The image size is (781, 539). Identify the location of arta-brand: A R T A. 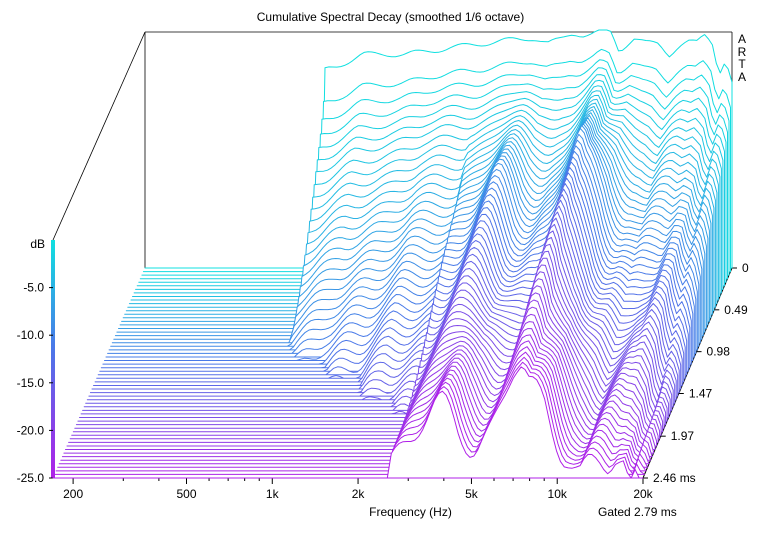
(742, 58).